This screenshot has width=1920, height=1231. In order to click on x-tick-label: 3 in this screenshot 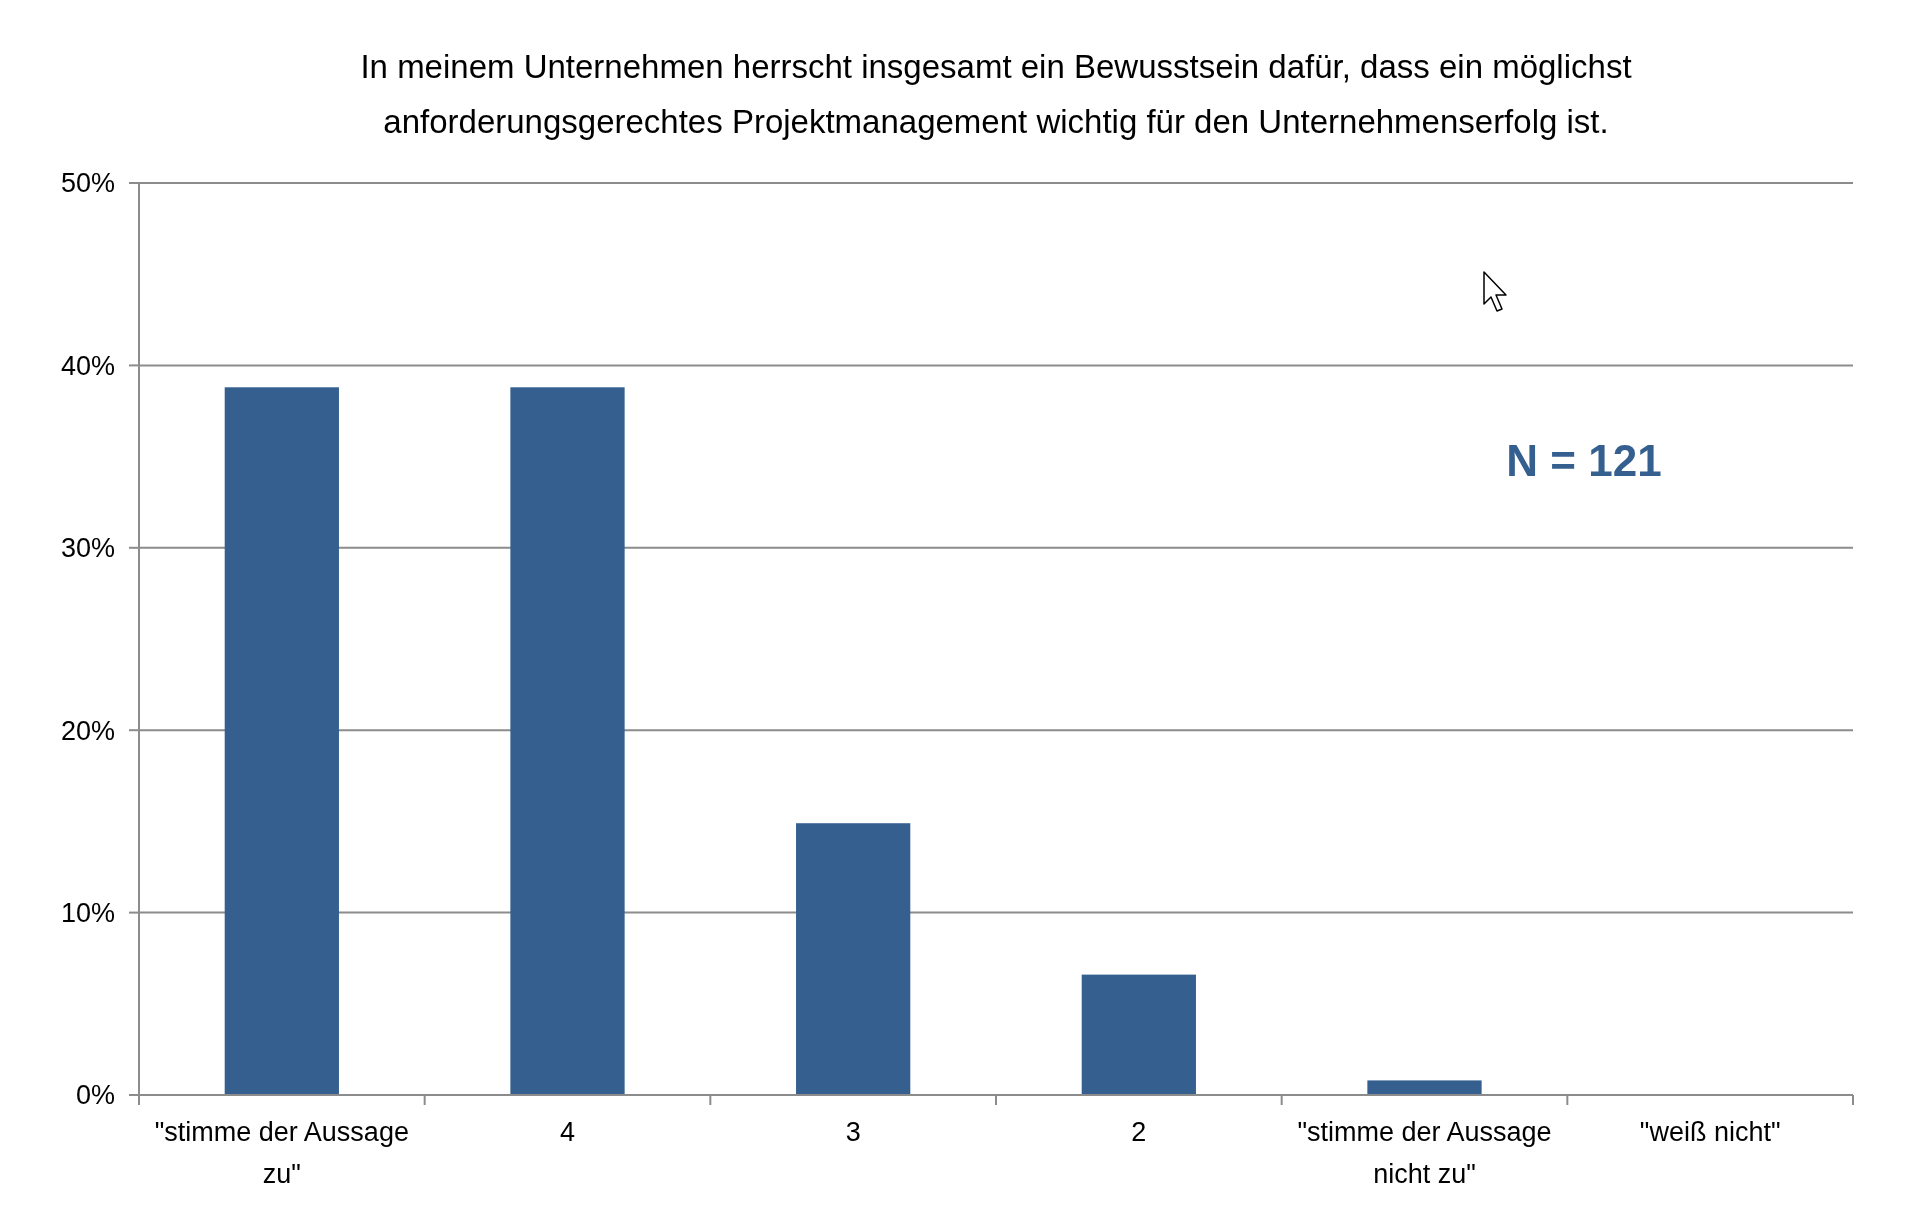, I will do `click(853, 1132)`.